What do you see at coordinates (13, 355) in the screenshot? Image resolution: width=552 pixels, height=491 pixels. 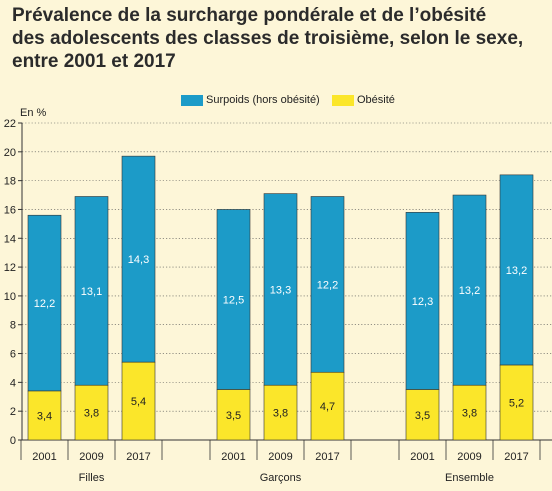 I see `y-tick-label: 6` at bounding box center [13, 355].